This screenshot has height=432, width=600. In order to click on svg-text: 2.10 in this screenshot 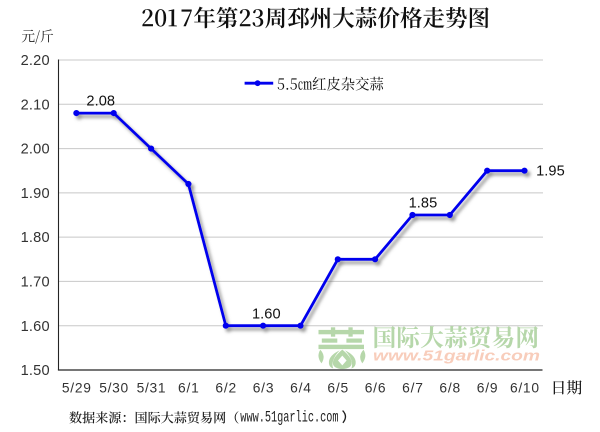, I will do `click(35, 105)`.